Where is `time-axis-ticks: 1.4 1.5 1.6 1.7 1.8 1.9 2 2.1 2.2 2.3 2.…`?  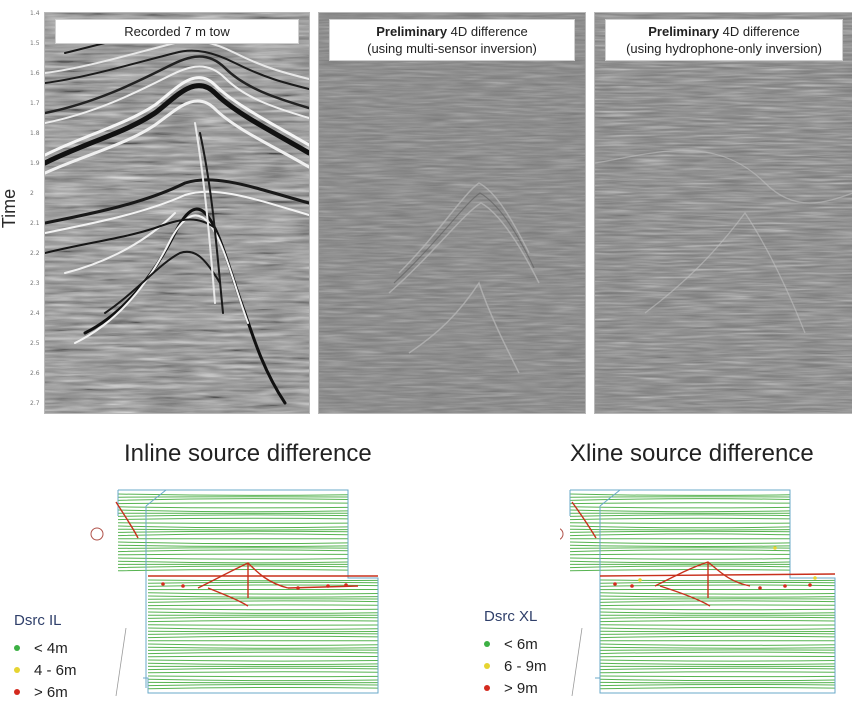 time-axis-ticks: 1.4 1.5 1.6 1.7 1.8 1.9 2 2.1 2.2 2.3 2.… is located at coordinates (38, 210).